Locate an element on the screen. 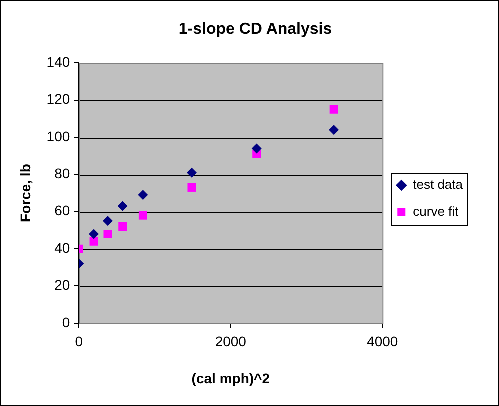 This screenshot has height=406, width=499. y-tick-label: 0 is located at coordinates (66, 322).